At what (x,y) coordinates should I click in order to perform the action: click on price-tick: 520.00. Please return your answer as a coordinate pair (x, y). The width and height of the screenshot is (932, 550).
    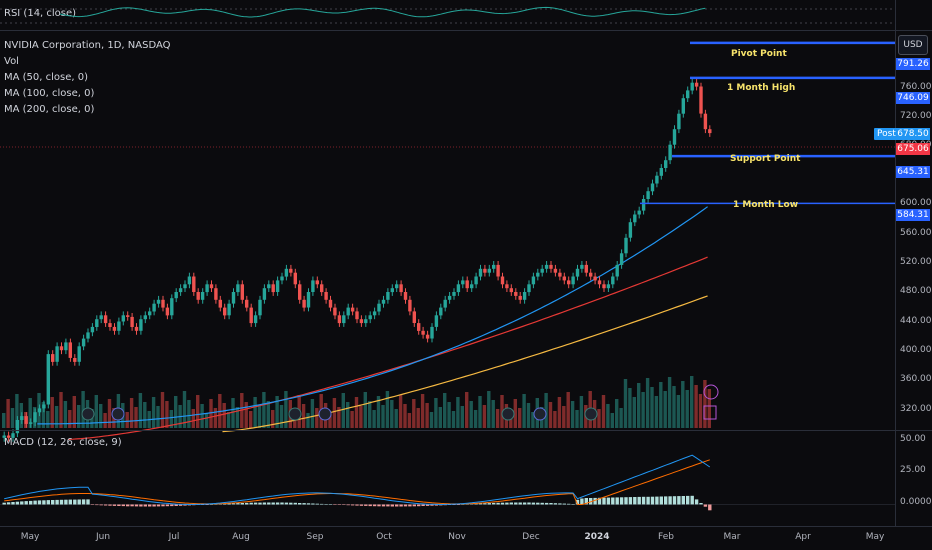
    Looking at the image, I should click on (916, 262).